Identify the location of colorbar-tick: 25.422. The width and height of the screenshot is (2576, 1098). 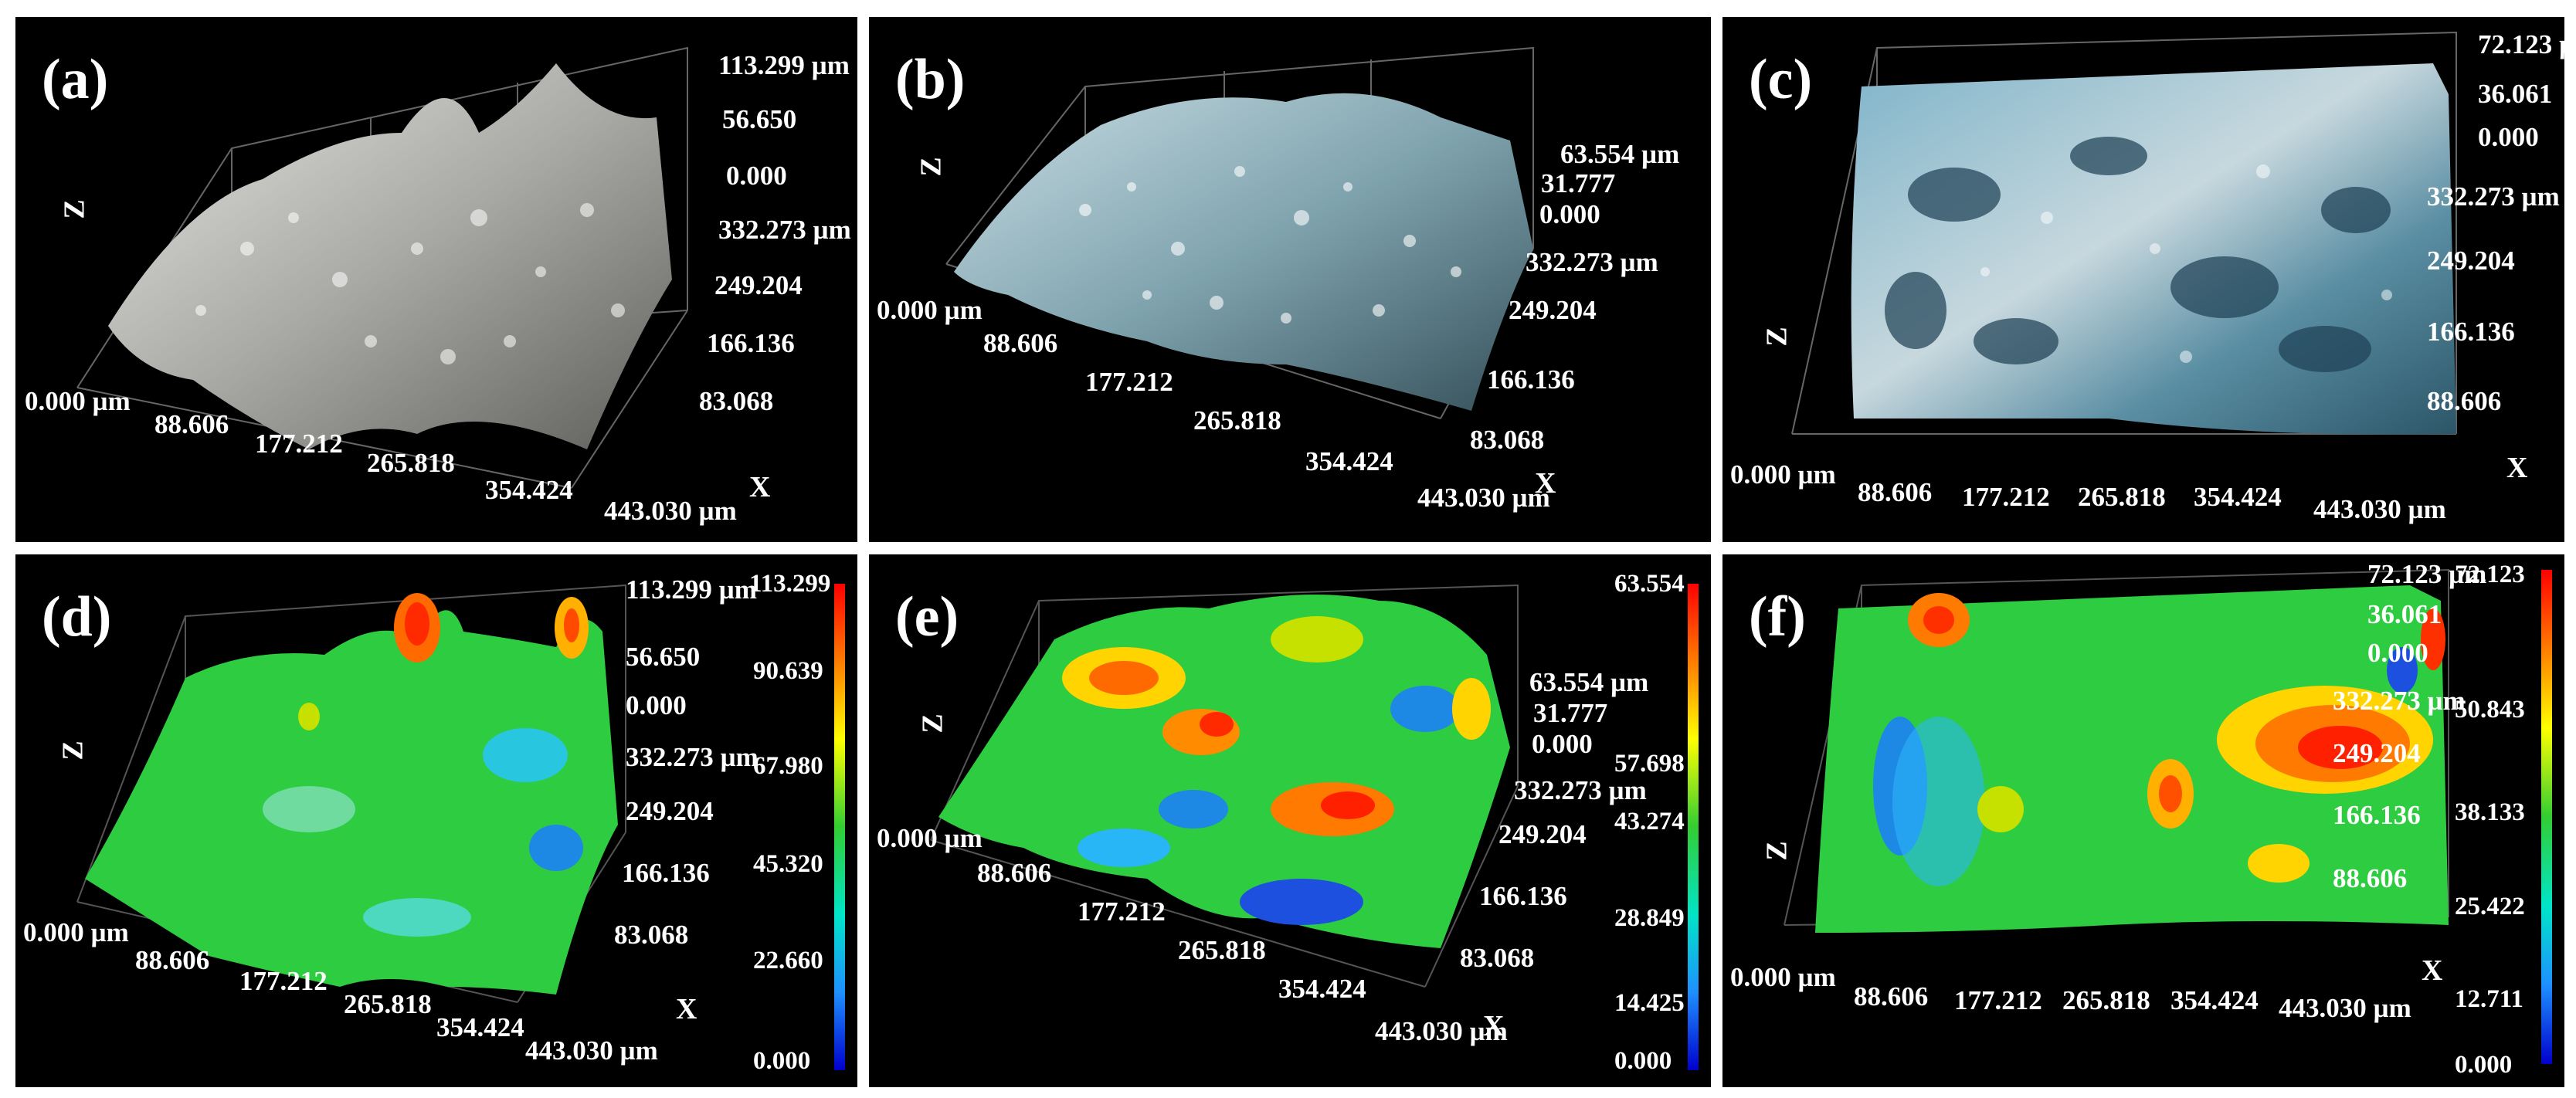
(2490, 907).